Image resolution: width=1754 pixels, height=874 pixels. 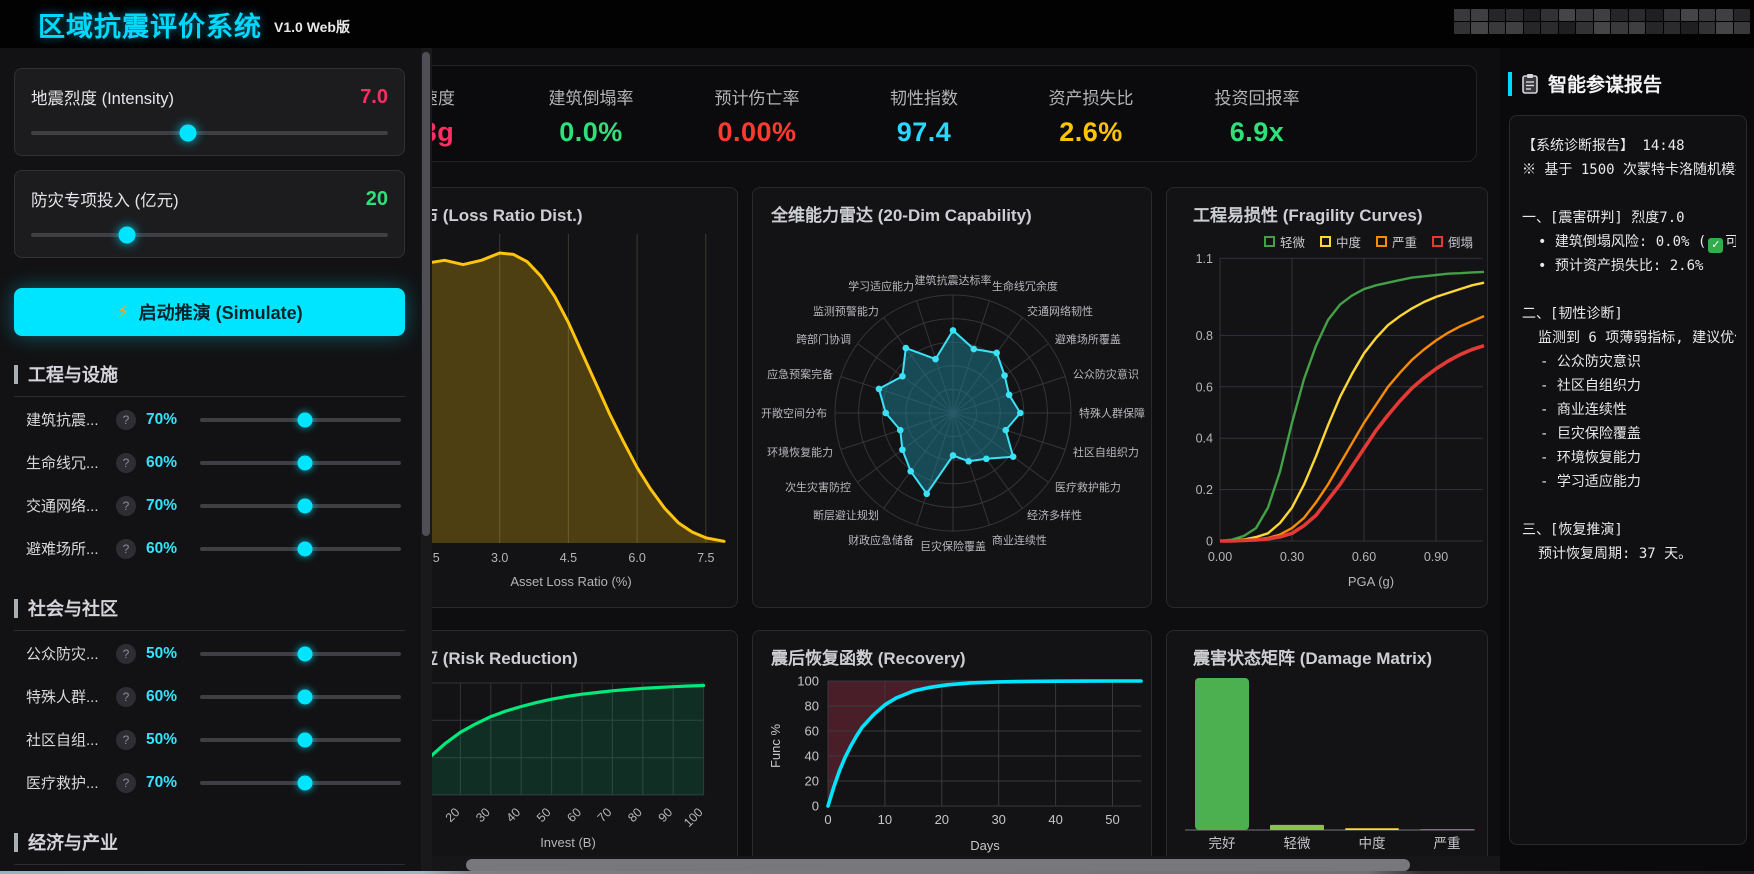 I want to click on app-version: V1.0 Web版, so click(x=312, y=27).